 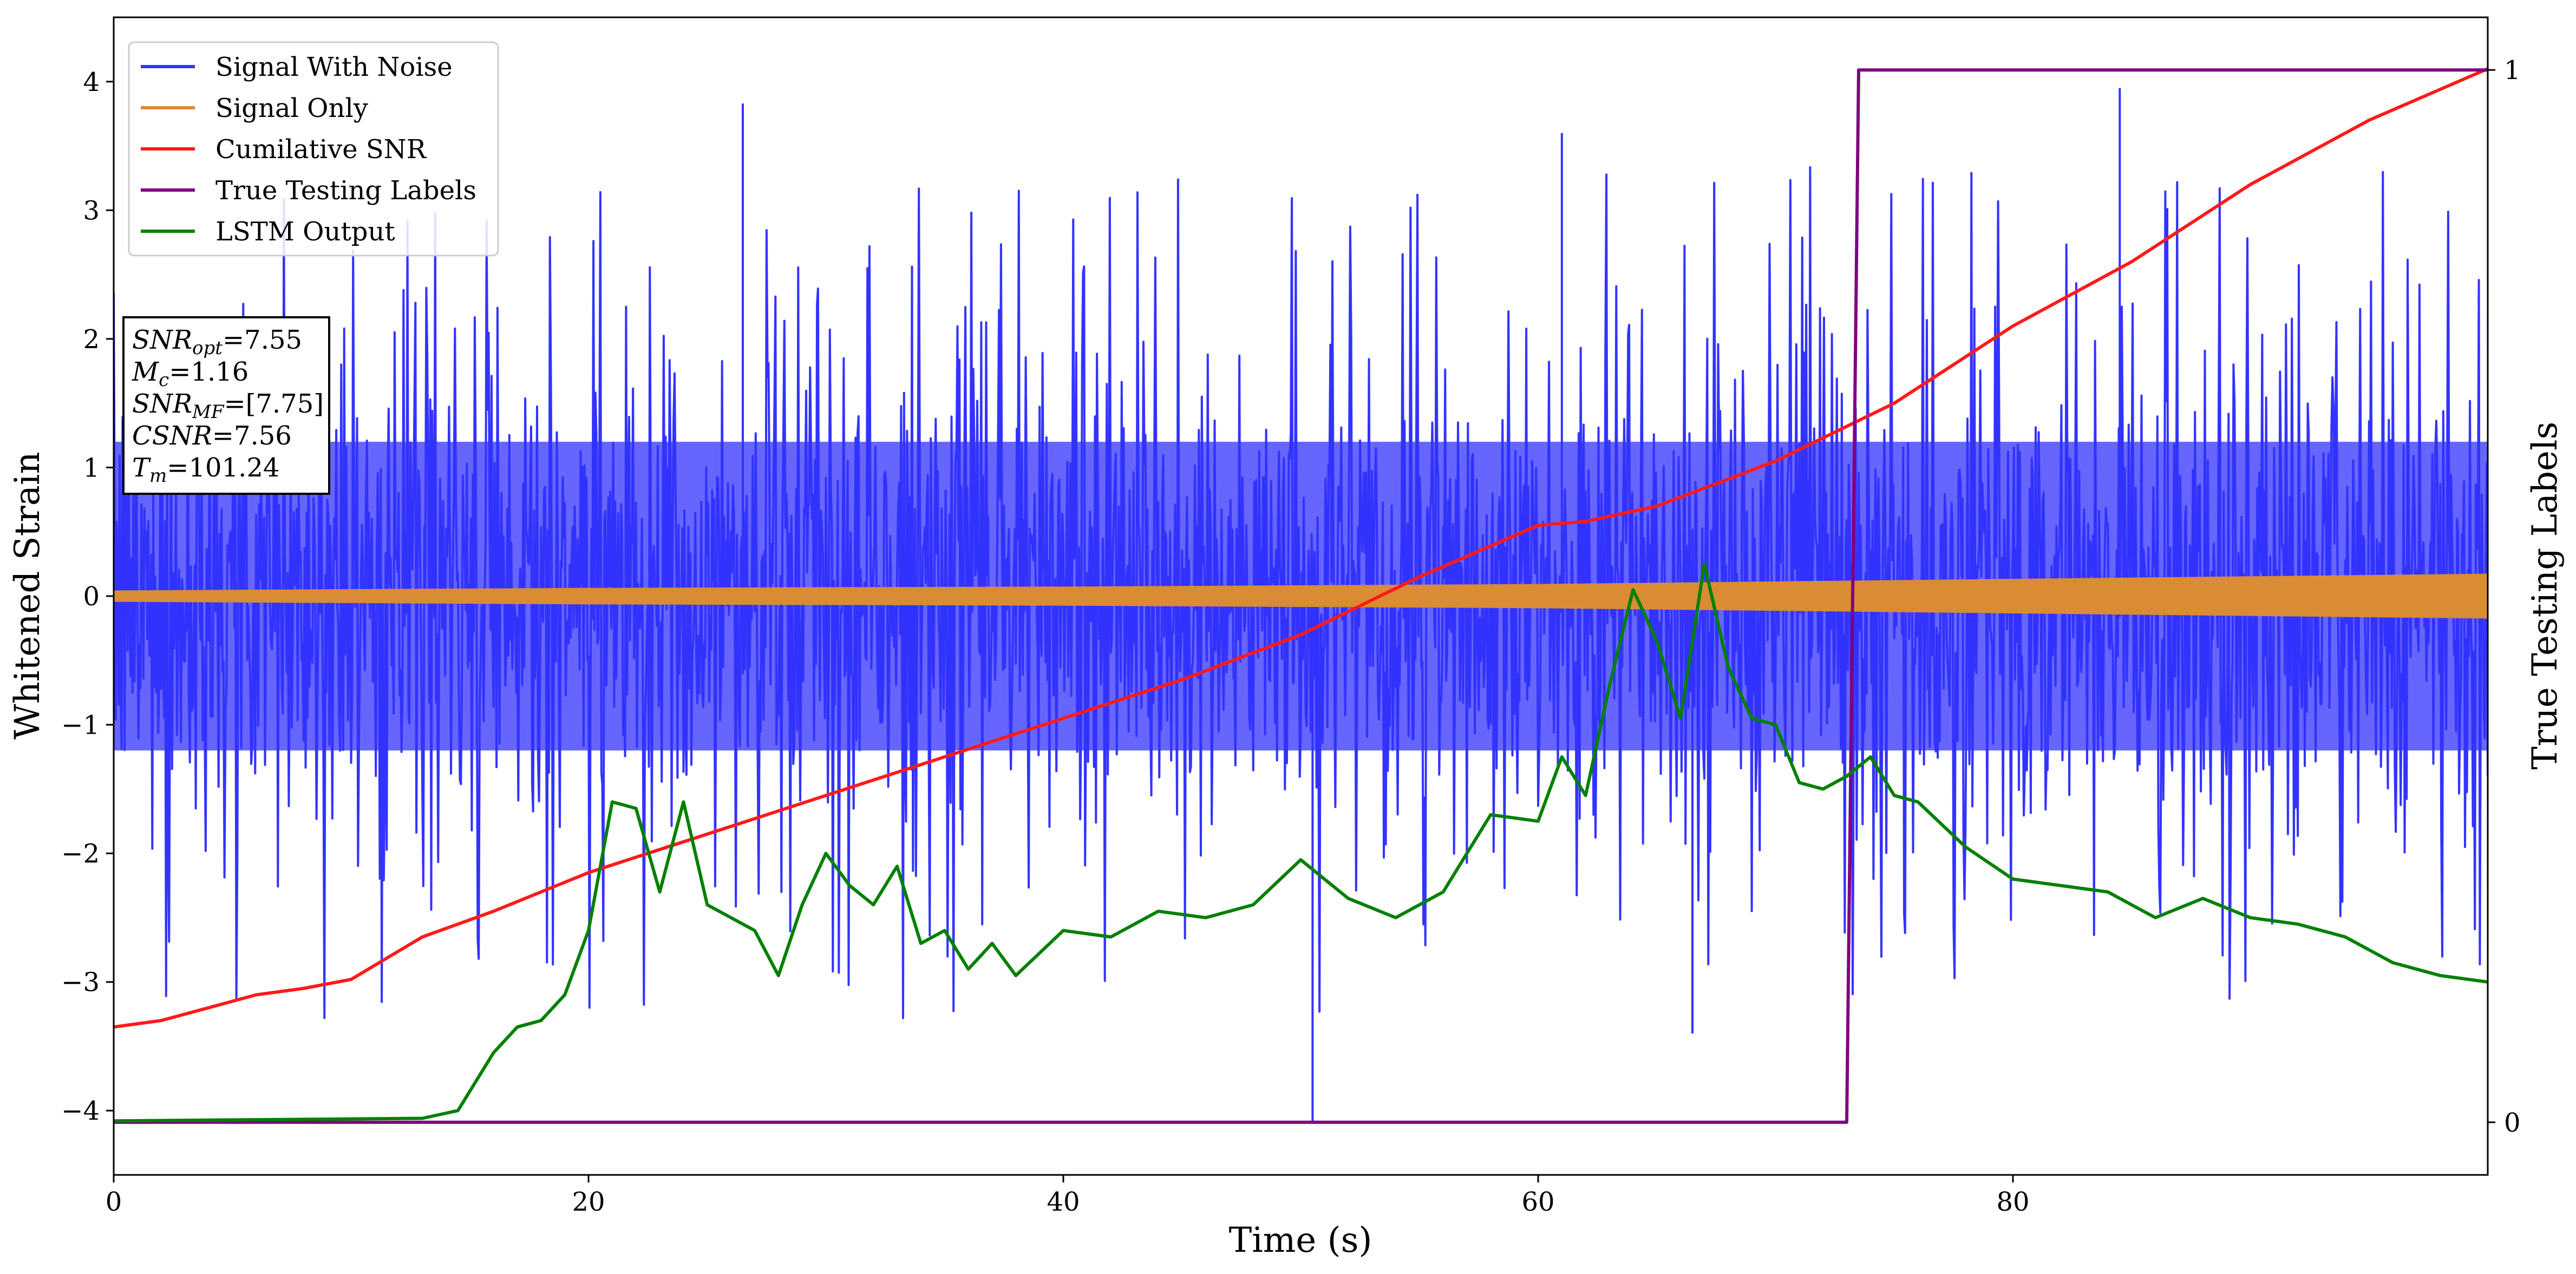 I want to click on x-axis-label: Time (s), so click(x=1301, y=1240).